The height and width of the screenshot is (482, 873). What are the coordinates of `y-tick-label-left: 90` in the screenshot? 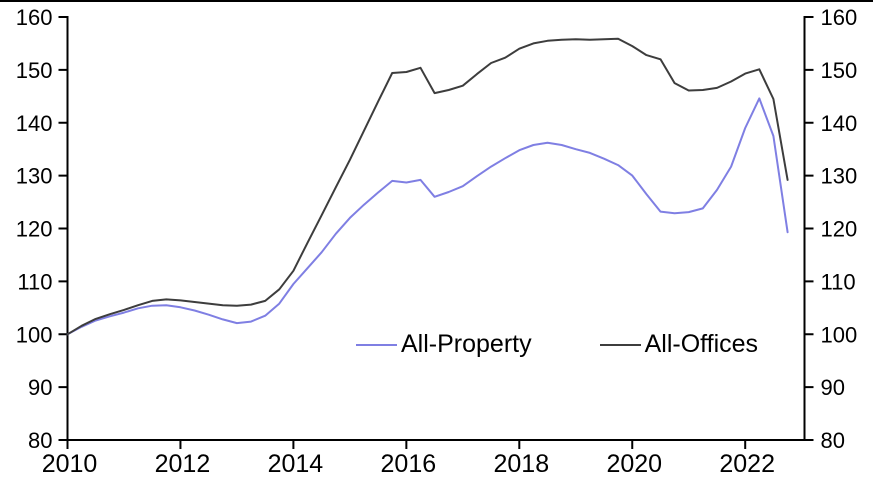 It's located at (40, 387).